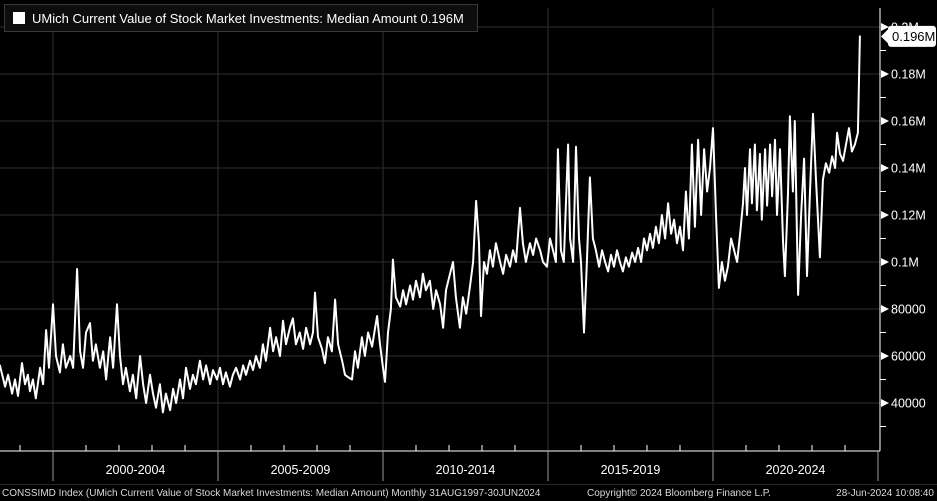  I want to click on series-legend-chip, so click(19, 18).